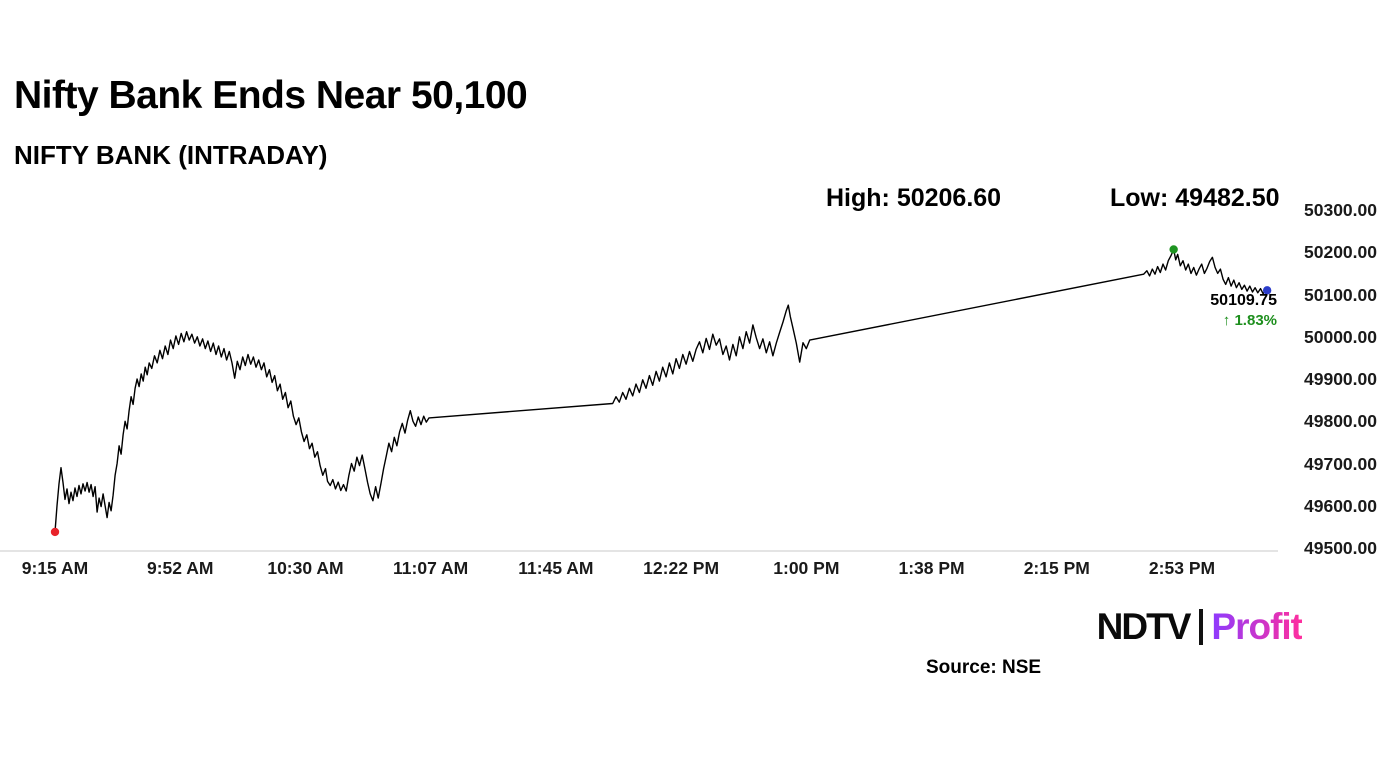 This screenshot has height=777, width=1382. I want to click on session-high-marker, so click(1173, 249).